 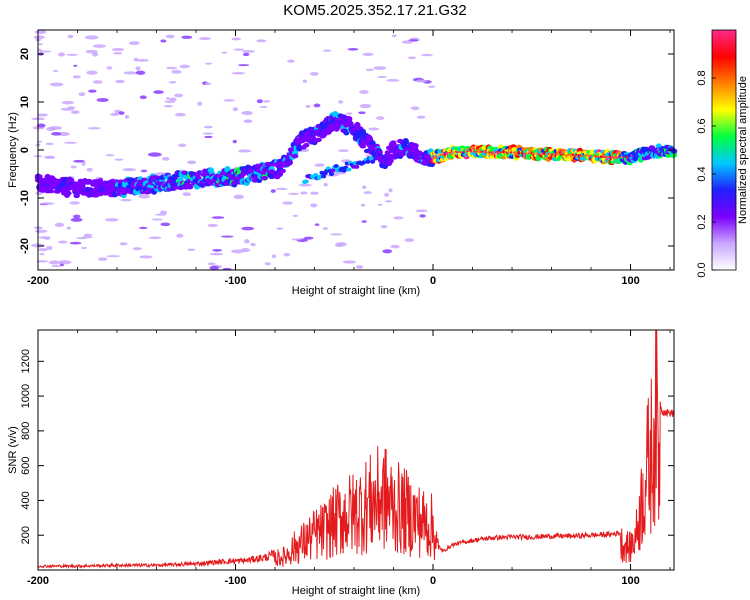 I want to click on colorbar-tick-label: 0.2, so click(x=702, y=221).